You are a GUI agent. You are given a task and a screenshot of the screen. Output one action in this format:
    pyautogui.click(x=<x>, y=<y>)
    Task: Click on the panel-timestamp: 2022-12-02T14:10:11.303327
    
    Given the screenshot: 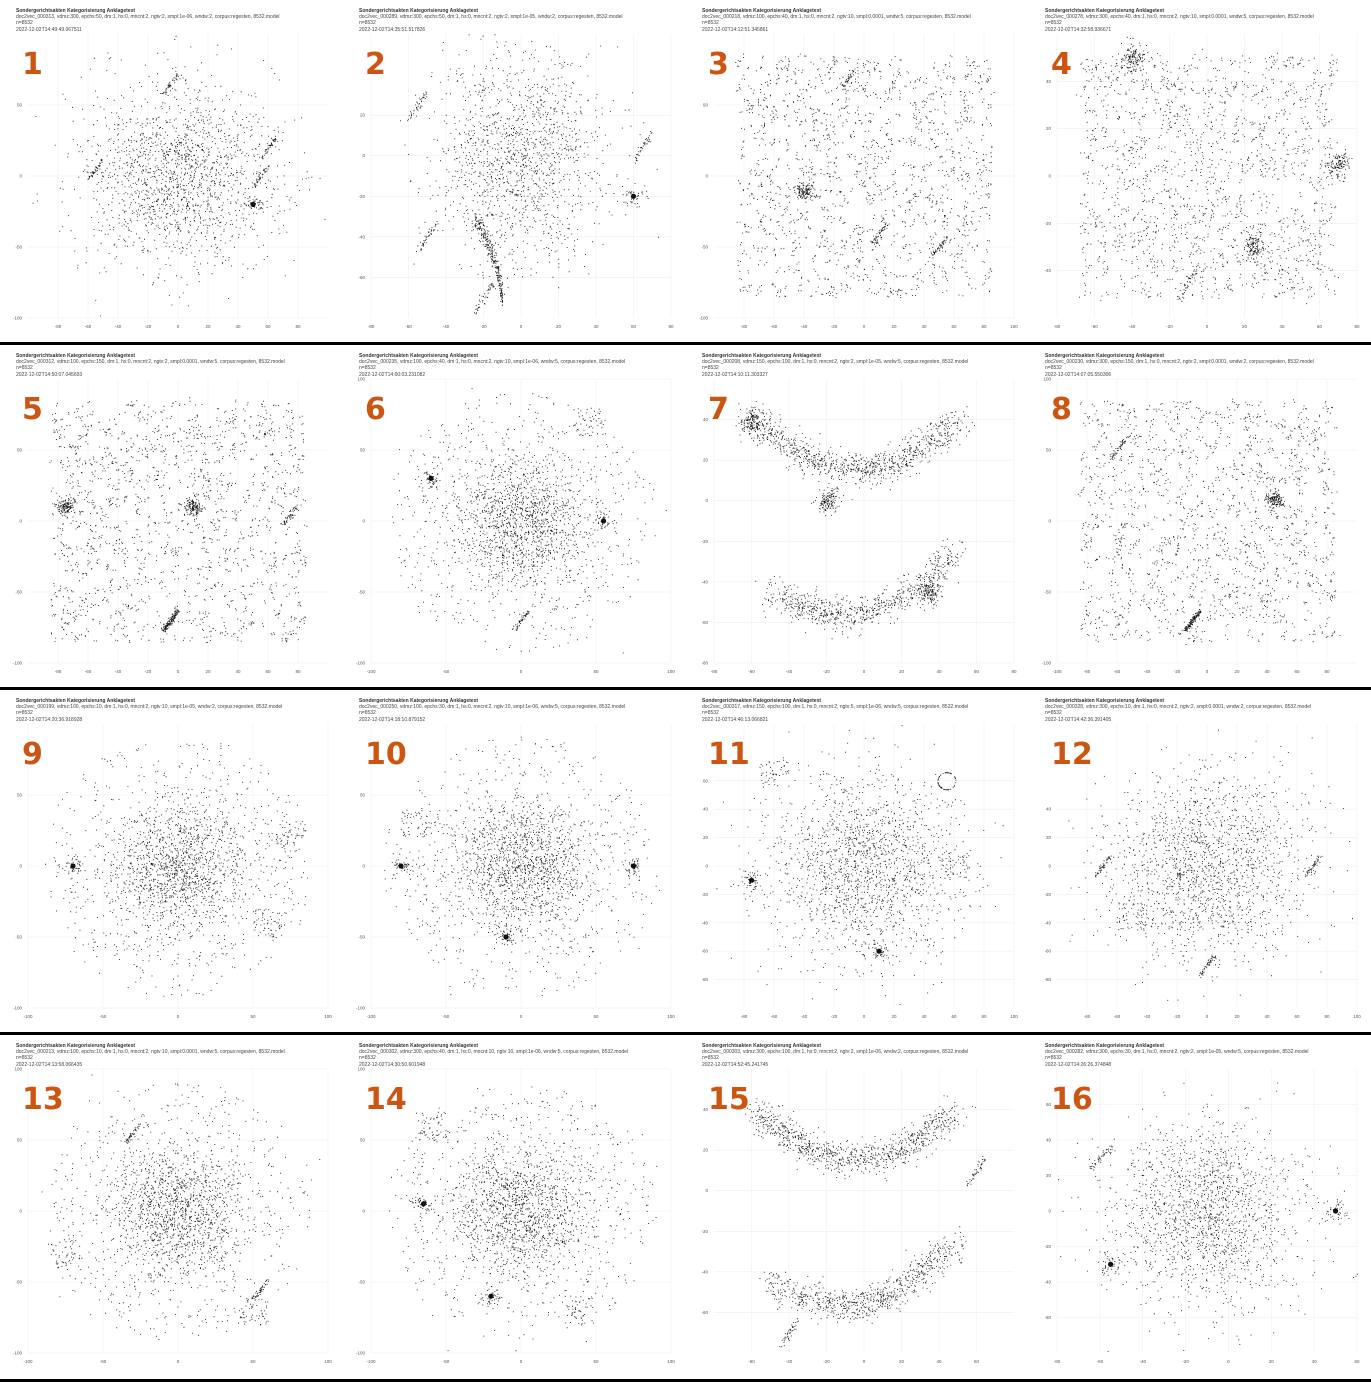 What is the action you would take?
    pyautogui.click(x=735, y=374)
    